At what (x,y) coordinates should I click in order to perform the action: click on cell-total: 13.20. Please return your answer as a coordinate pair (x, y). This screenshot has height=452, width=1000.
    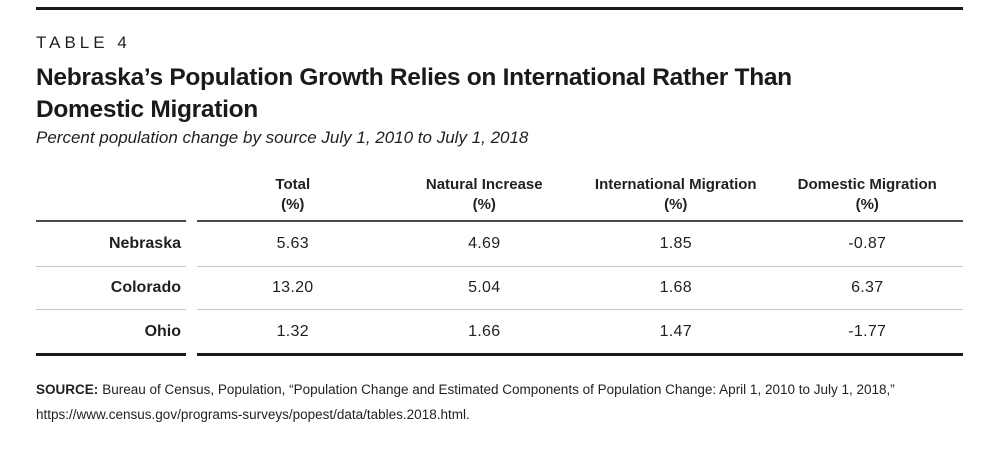
    Looking at the image, I should click on (292, 287).